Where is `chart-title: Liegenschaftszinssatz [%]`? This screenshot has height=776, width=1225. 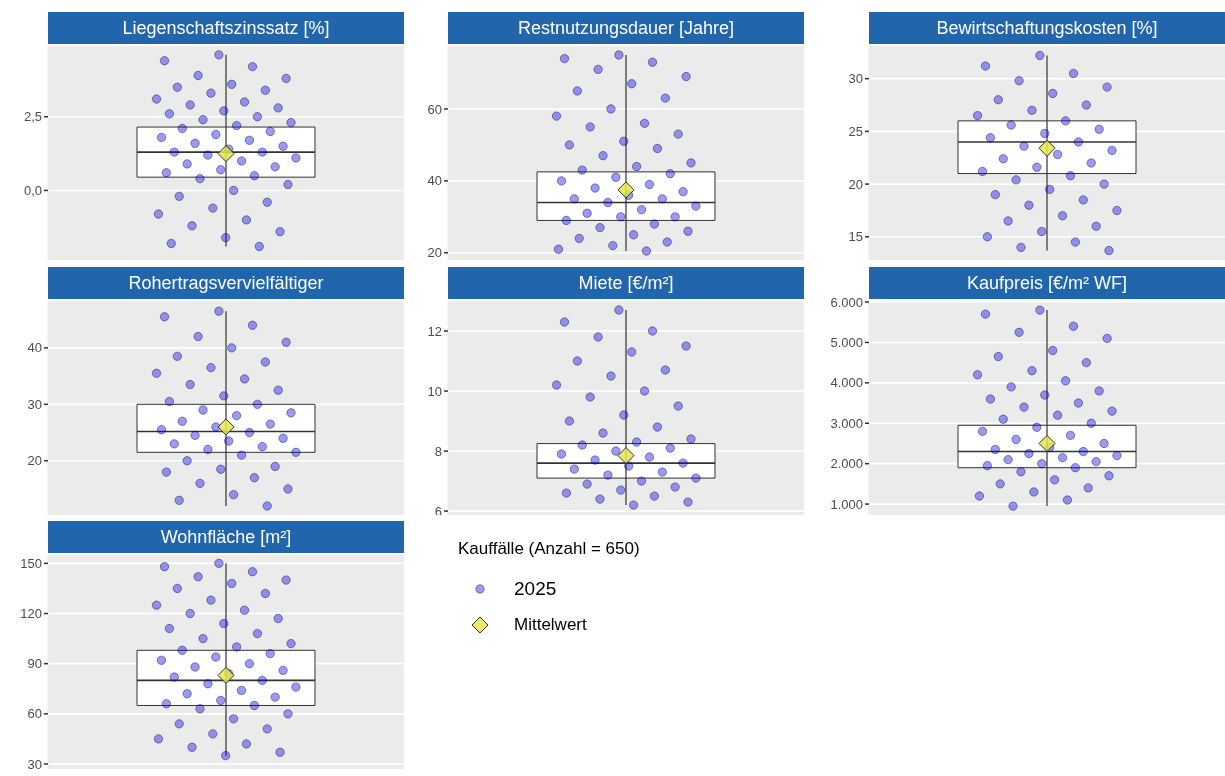
chart-title: Liegenschaftszinssatz [%] is located at coordinates (226, 28).